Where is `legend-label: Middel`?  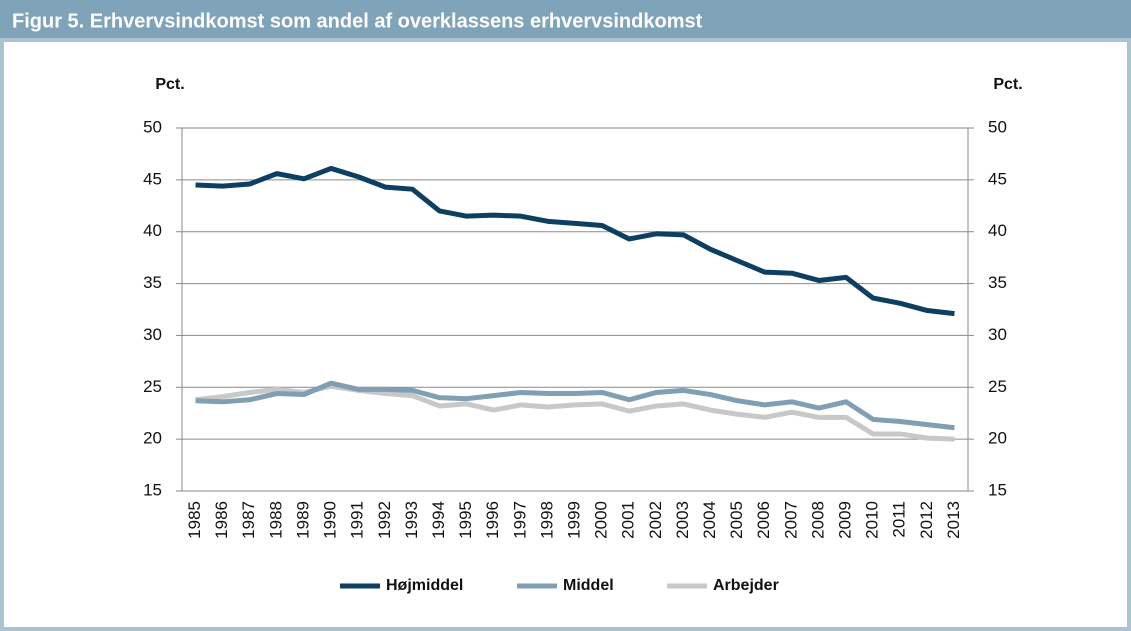
legend-label: Middel is located at coordinates (588, 585).